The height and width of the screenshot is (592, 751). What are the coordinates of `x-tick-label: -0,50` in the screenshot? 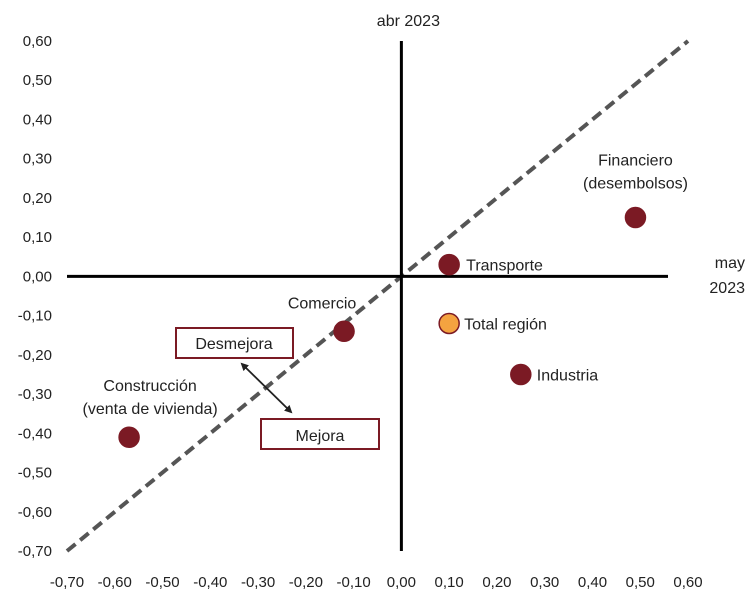 It's located at (162, 582).